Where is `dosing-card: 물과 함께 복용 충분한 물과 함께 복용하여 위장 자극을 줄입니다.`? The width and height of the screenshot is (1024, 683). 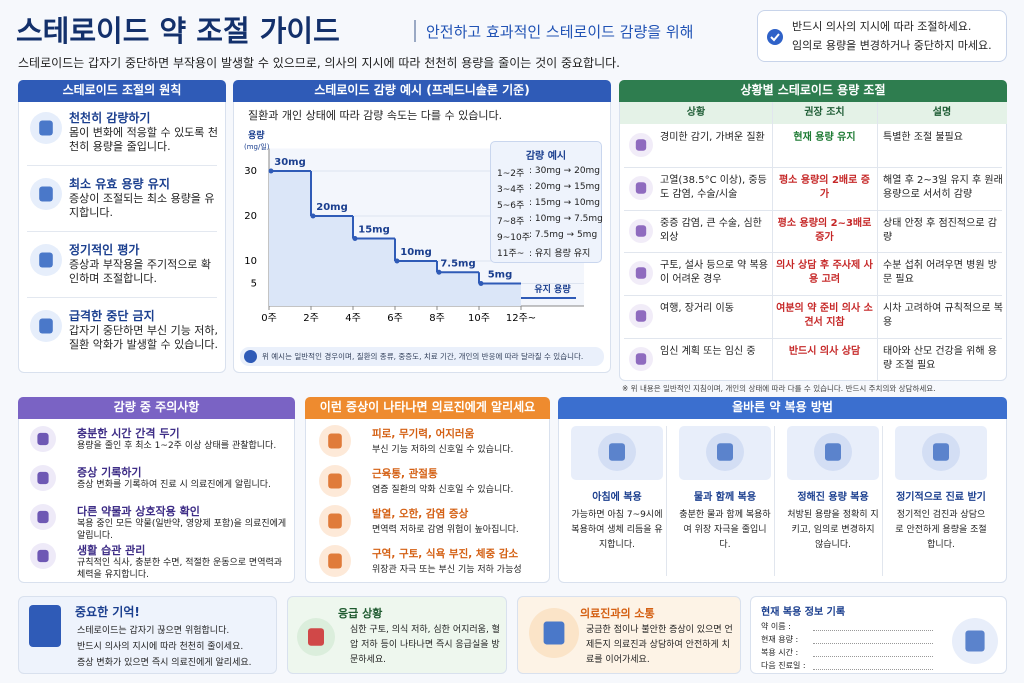
dosing-card: 물과 함께 복용 충분한 물과 함께 복용하여 위장 자극을 줄입니다. is located at coordinates (725, 501).